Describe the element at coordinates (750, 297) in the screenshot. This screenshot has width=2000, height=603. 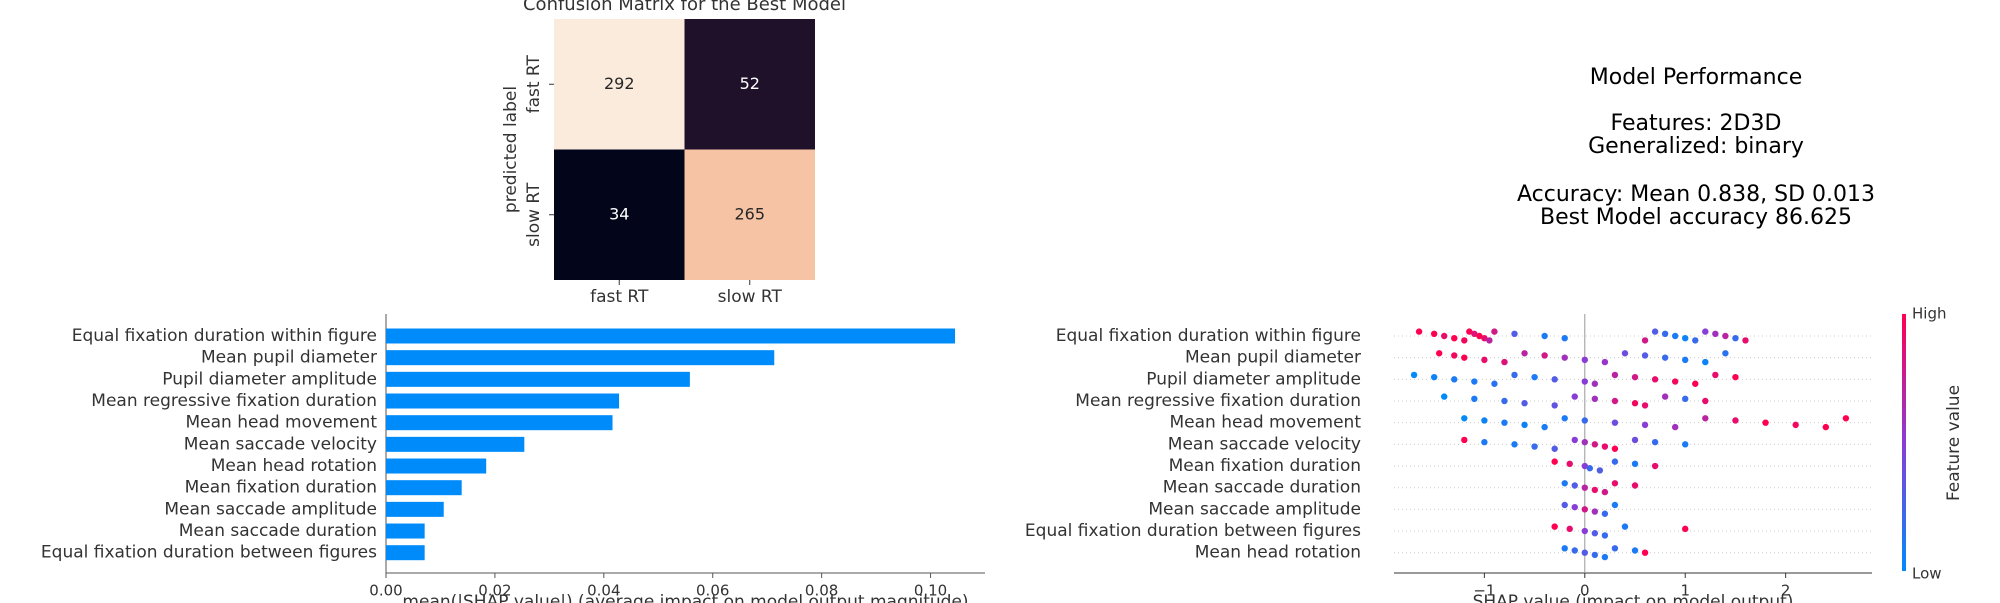
I see `x-tick-label: slow RT` at that location.